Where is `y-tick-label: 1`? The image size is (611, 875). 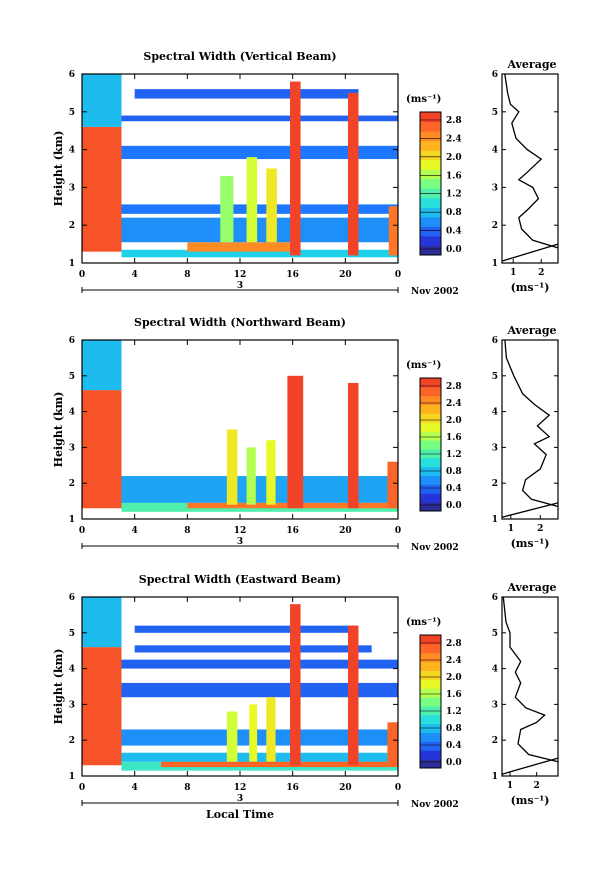 y-tick-label: 1 is located at coordinates (72, 520).